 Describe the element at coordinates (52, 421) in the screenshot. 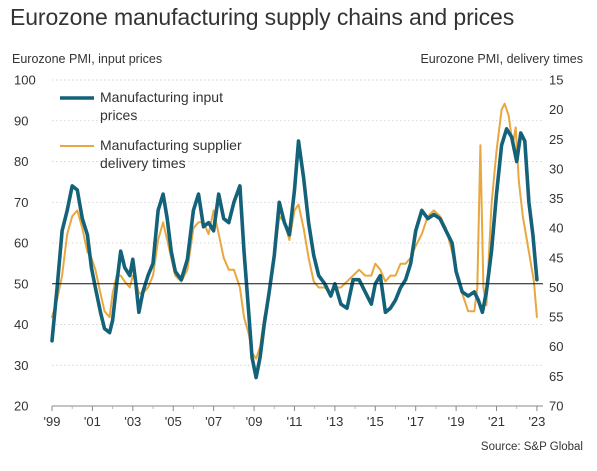

I see `x-tick-label: '99` at that location.